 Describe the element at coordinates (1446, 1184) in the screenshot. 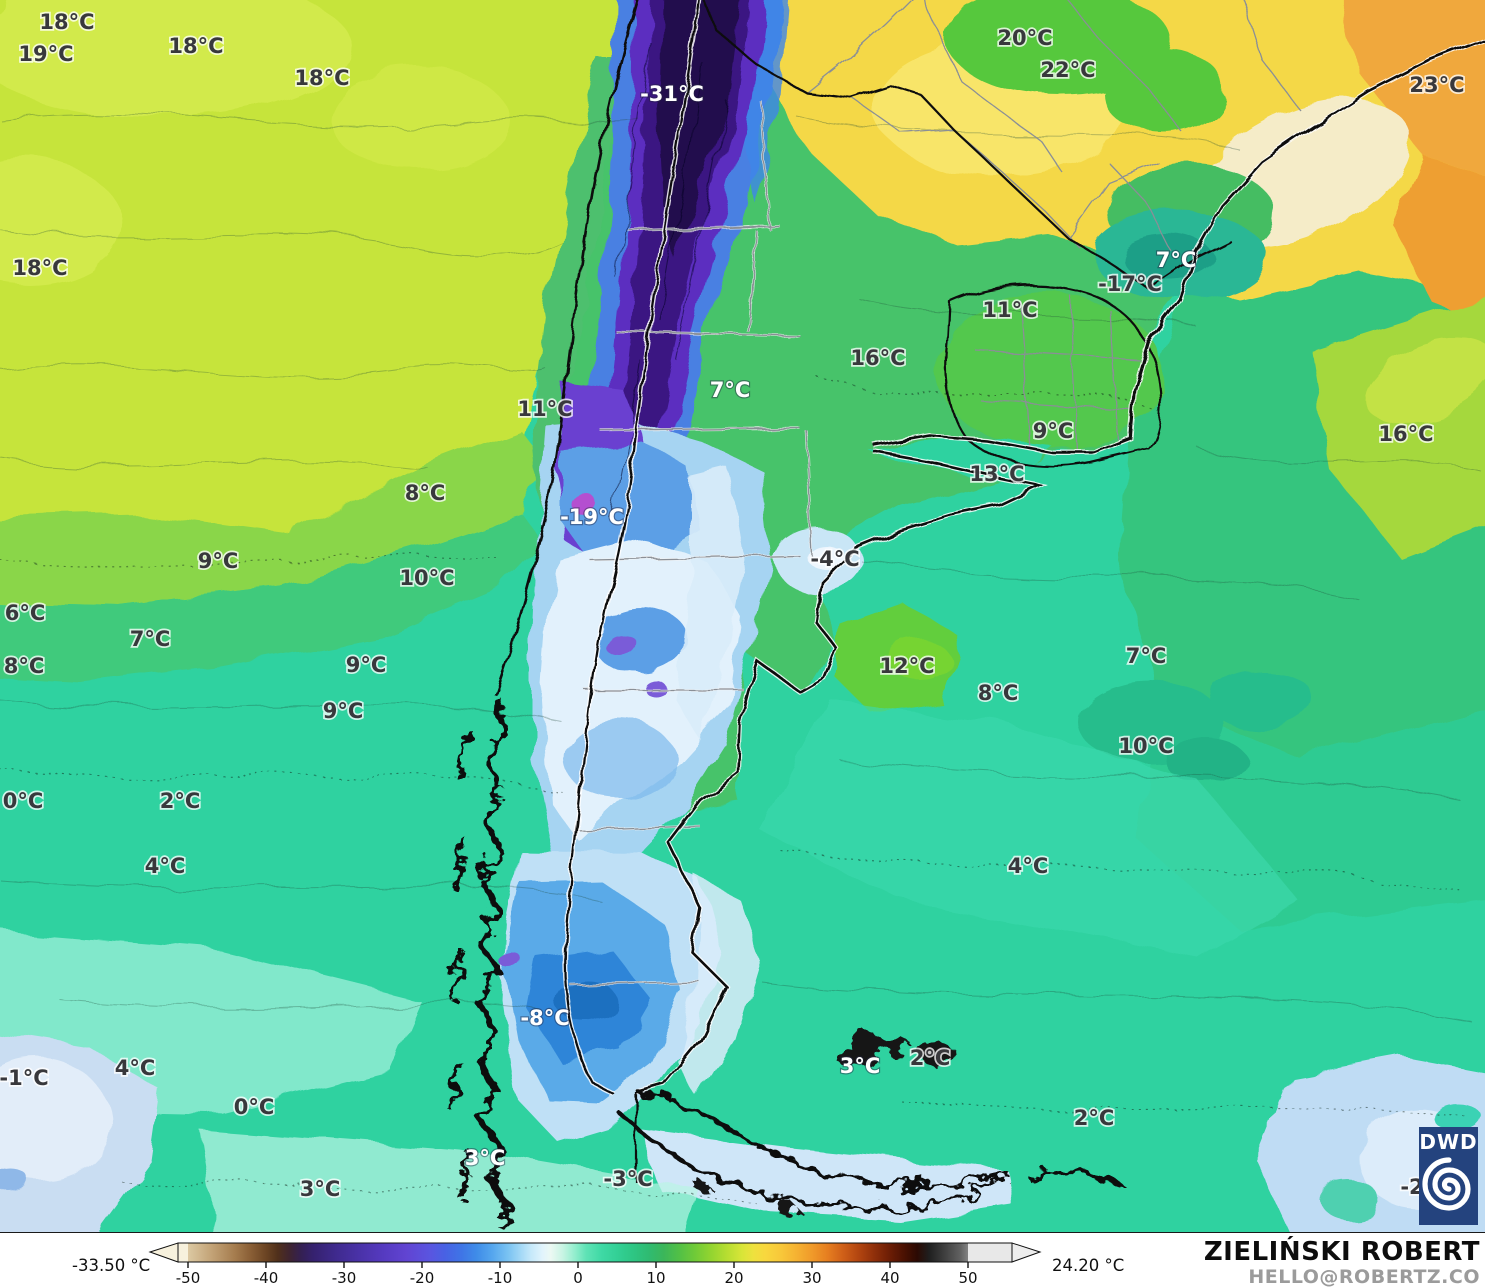

I see `dwd-spiral-icon` at that location.